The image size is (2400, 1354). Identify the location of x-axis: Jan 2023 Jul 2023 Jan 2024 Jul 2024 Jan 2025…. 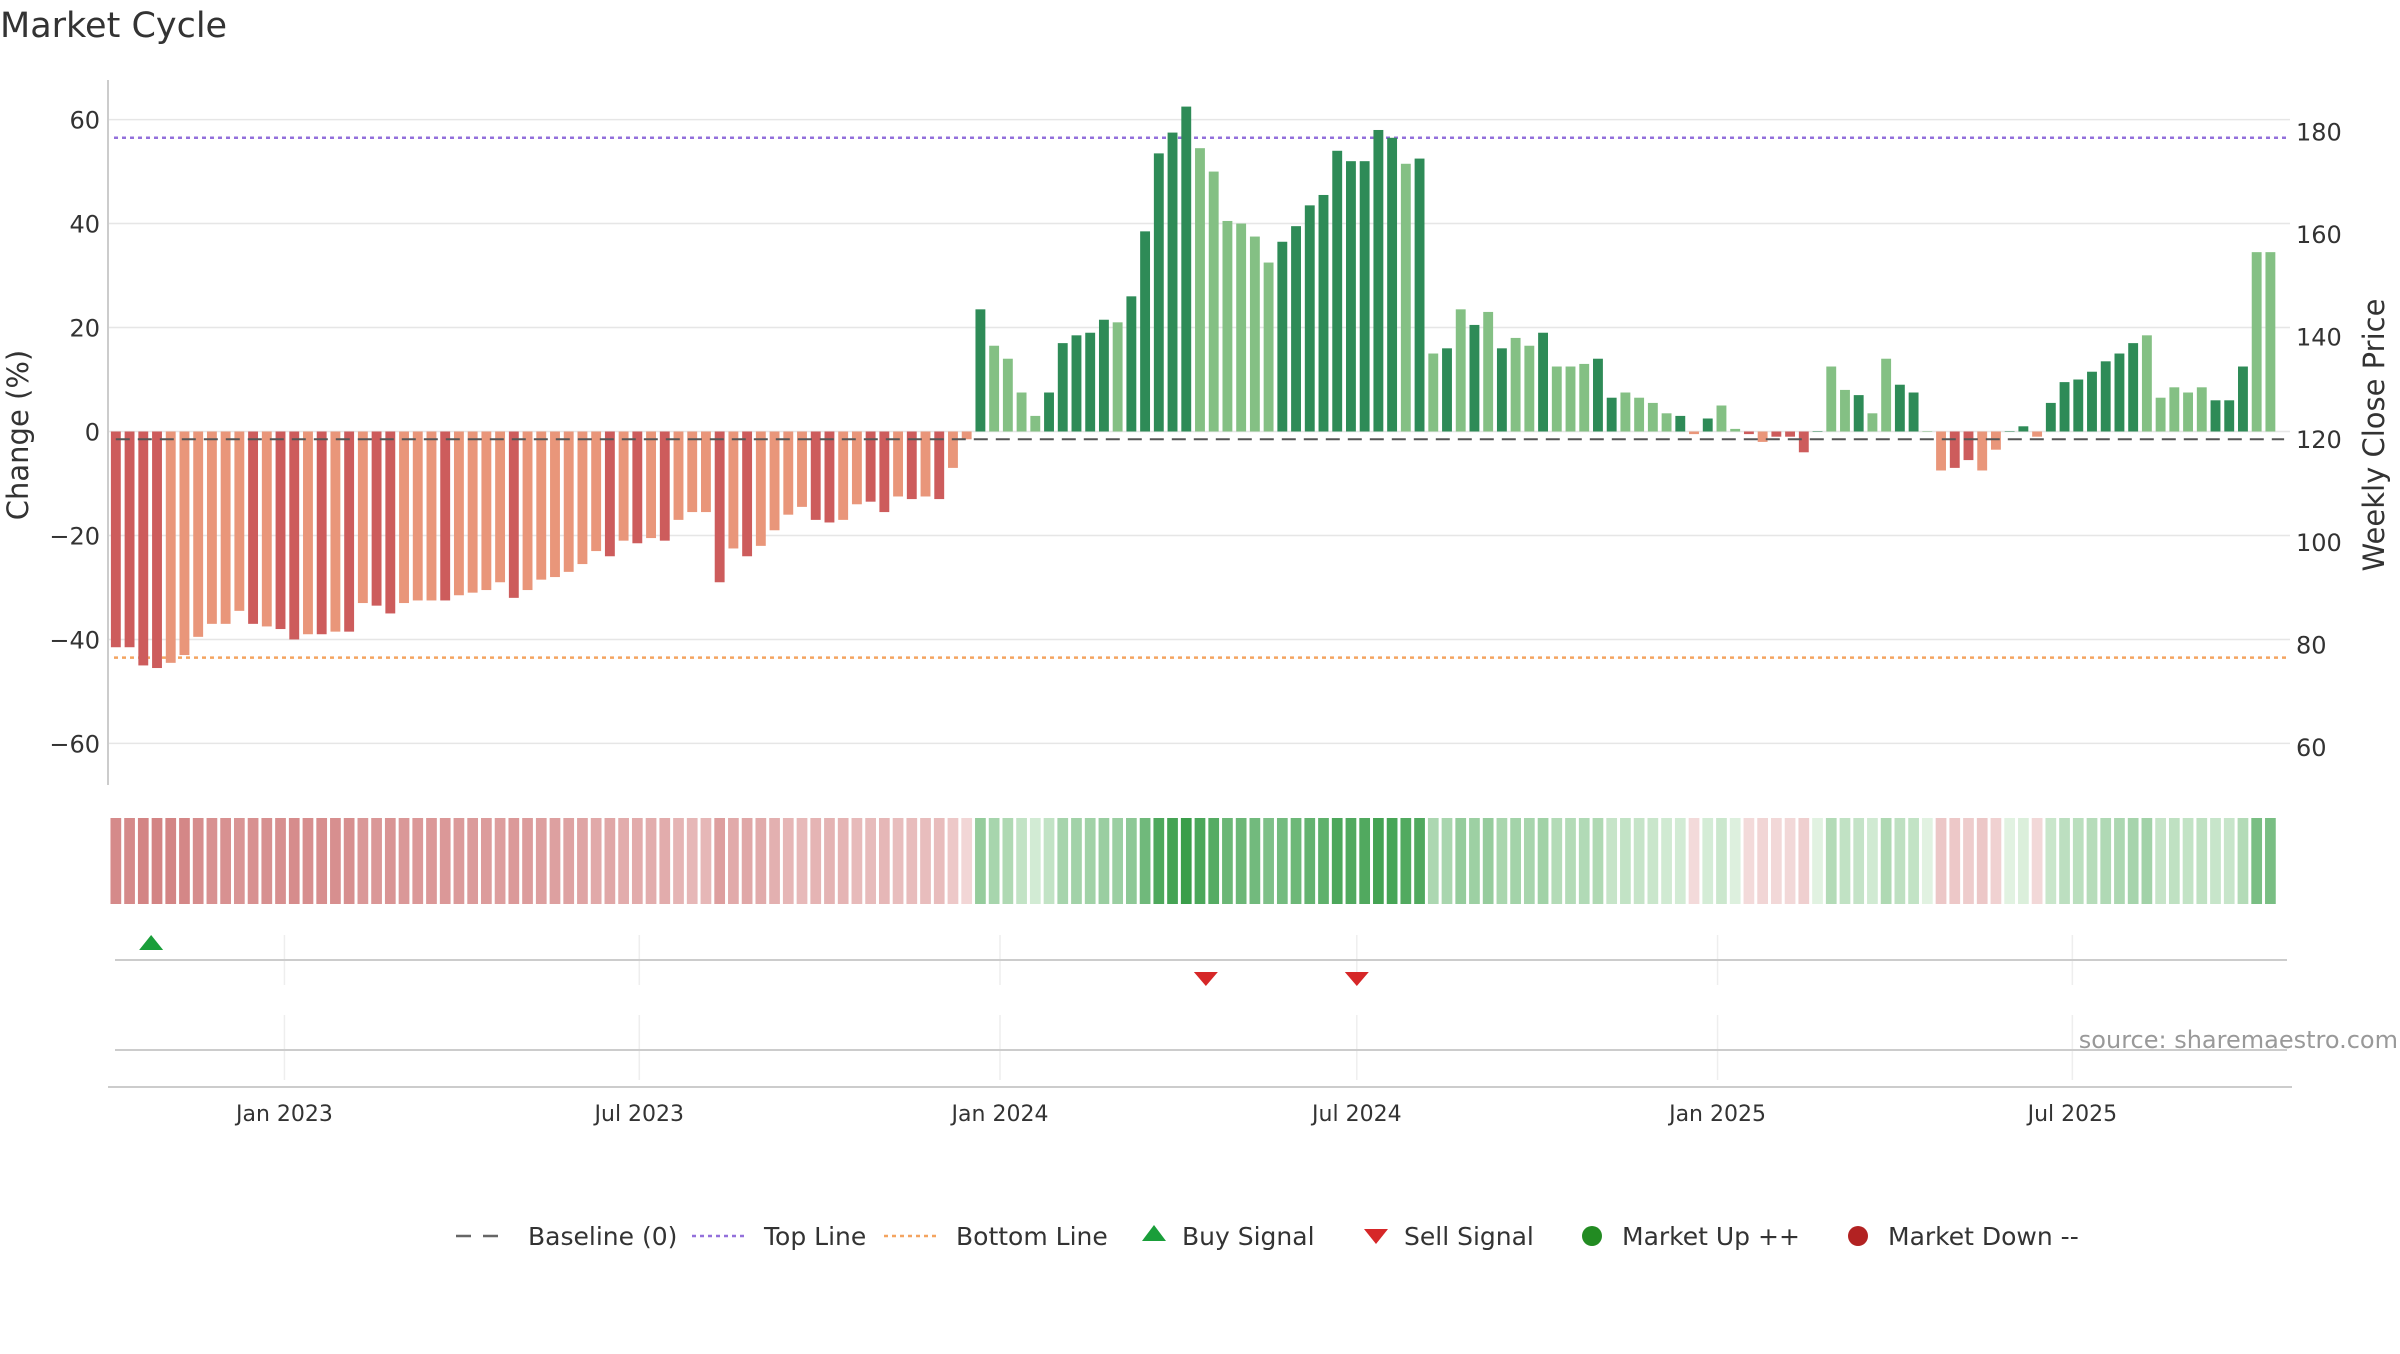
(1200, 1106).